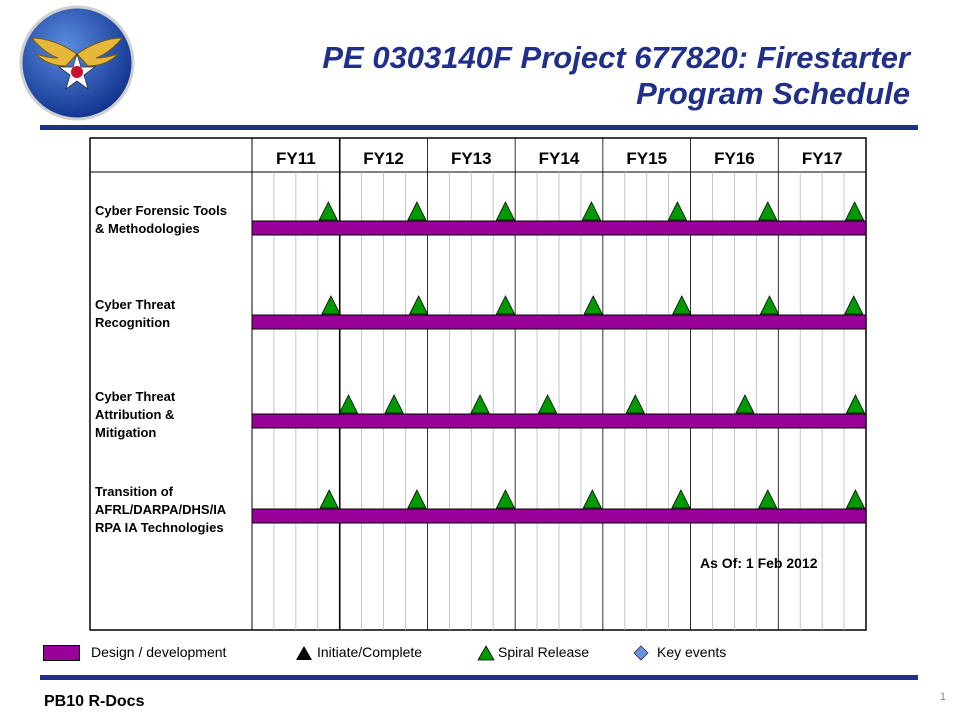 The height and width of the screenshot is (720, 960). Describe the element at coordinates (641, 653) in the screenshot. I see `key-event-diamond-icon` at that location.